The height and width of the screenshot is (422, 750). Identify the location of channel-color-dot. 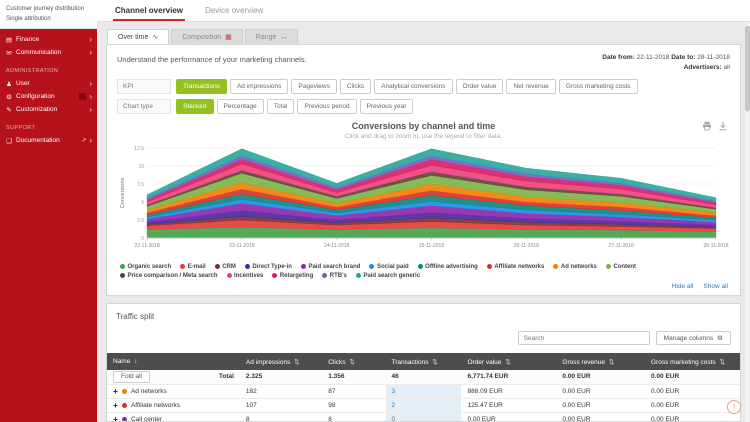
(124, 405).